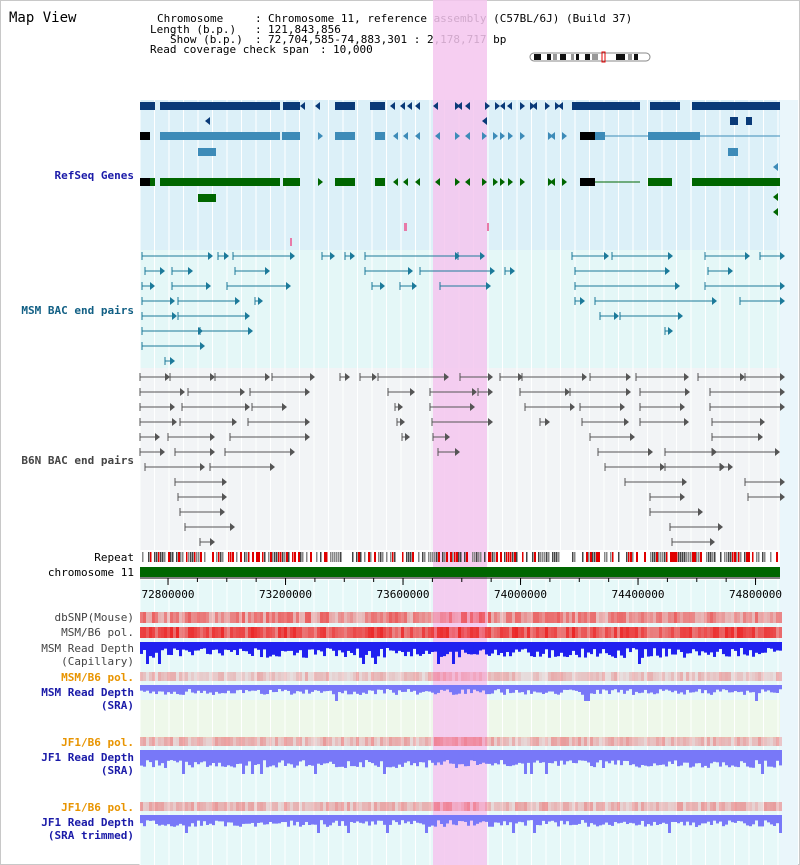 The height and width of the screenshot is (865, 800). What do you see at coordinates (587, 136) in the screenshot?
I see `refseq-gene-exon-black` at bounding box center [587, 136].